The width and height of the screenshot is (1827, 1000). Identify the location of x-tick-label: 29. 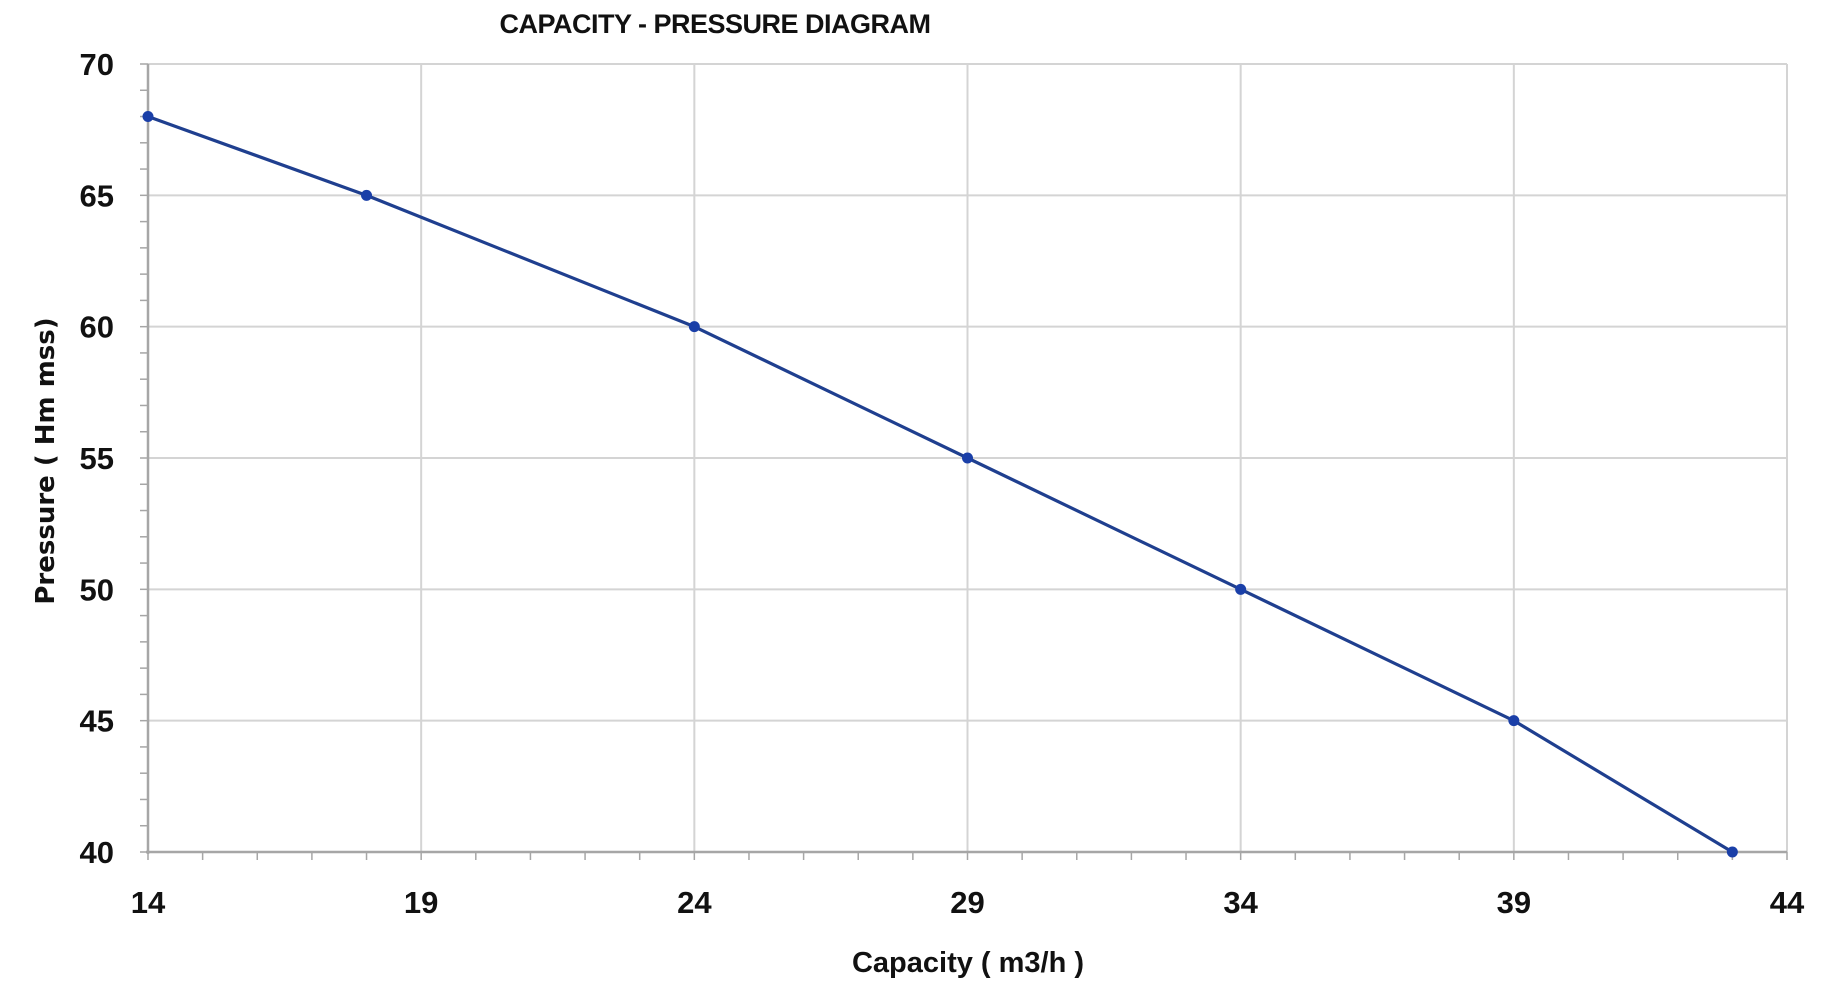
(967, 902).